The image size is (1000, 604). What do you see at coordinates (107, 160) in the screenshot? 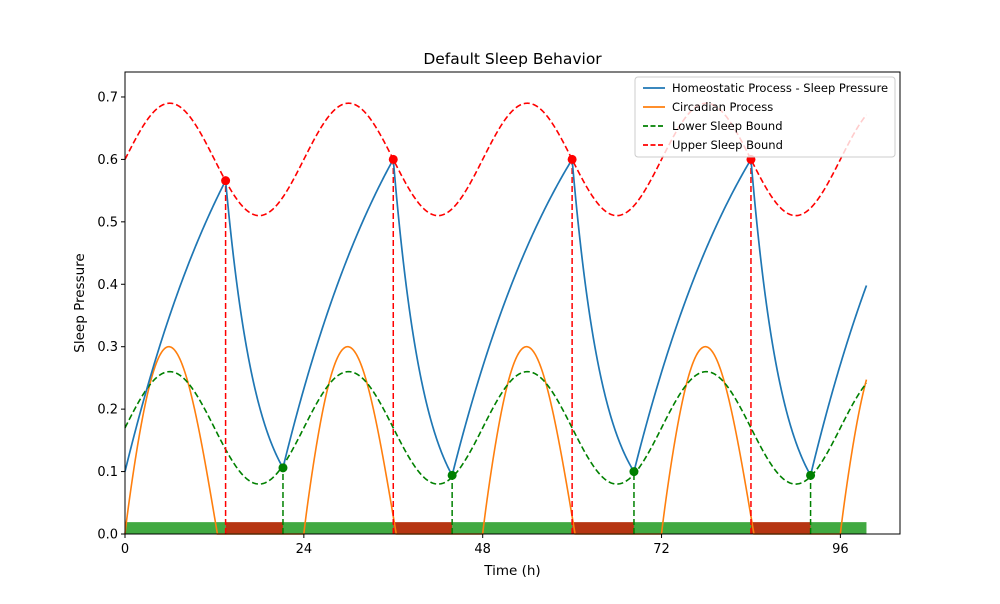
I see `y-tick-label-6: 0.6` at bounding box center [107, 160].